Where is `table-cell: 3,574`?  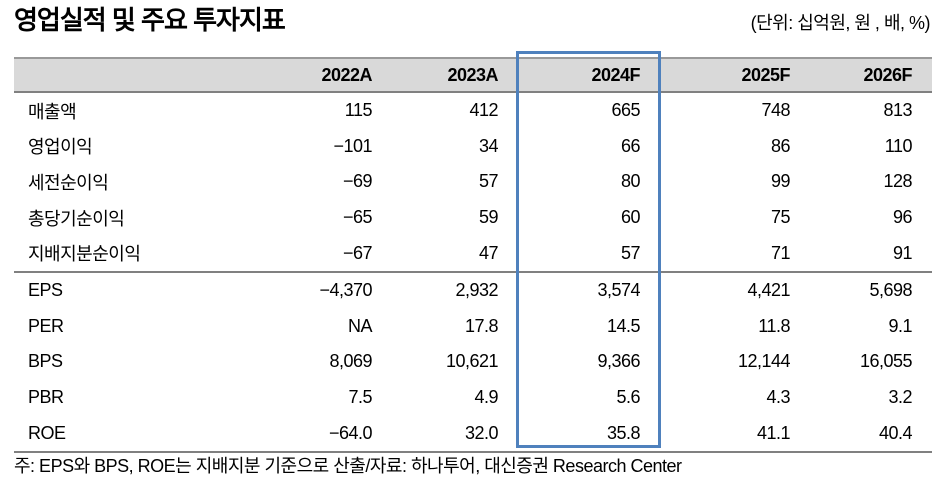
table-cell: 3,574 is located at coordinates (618, 290).